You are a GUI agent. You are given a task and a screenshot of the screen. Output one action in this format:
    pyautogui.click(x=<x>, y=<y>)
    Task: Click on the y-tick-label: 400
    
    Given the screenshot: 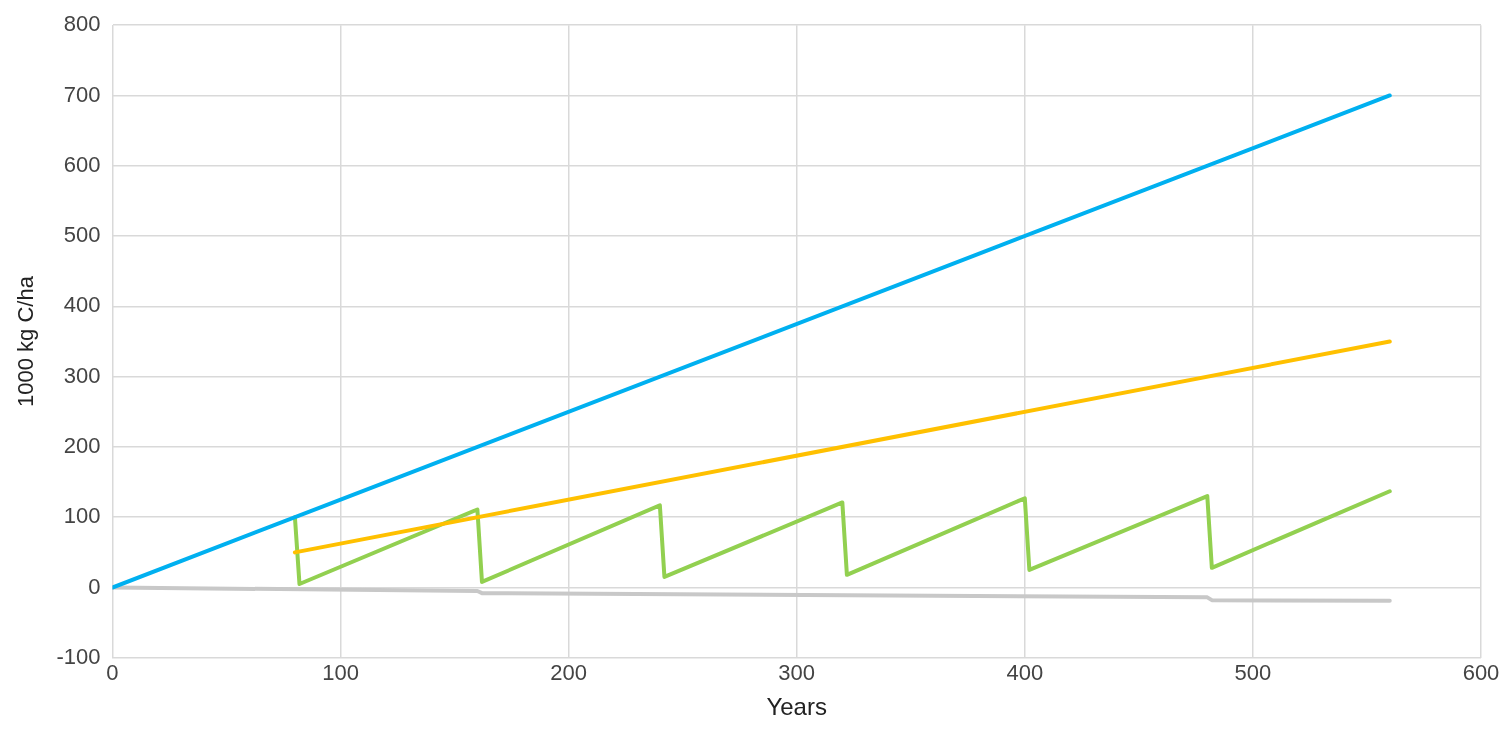 What is the action you would take?
    pyautogui.click(x=82, y=305)
    